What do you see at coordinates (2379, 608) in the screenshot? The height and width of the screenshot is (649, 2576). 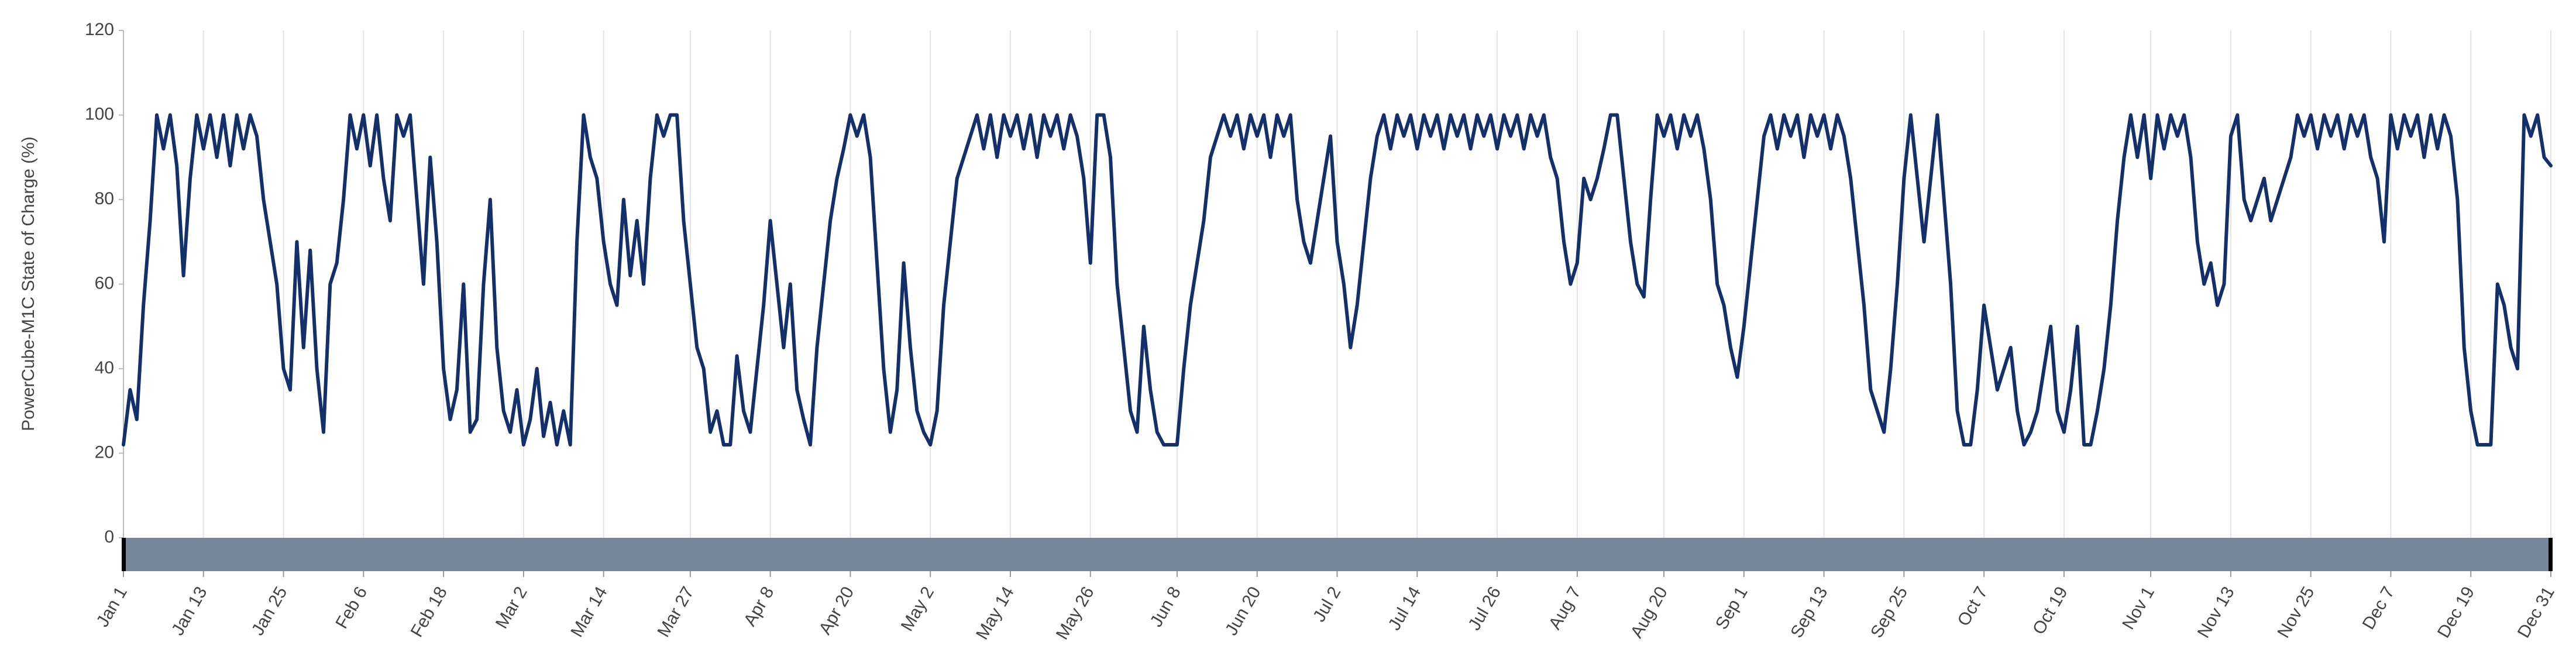 I see `x-tick-label: Dec 7` at bounding box center [2379, 608].